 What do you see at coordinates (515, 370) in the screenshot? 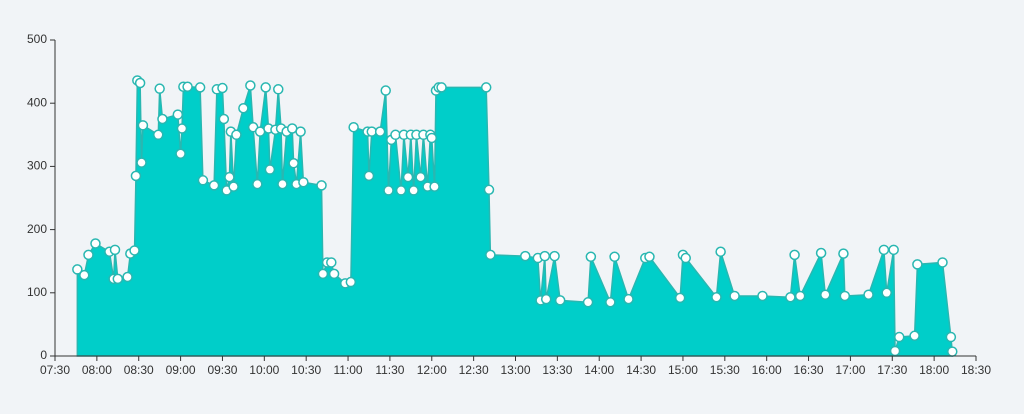
I see `x-tick-label: 13:00` at bounding box center [515, 370].